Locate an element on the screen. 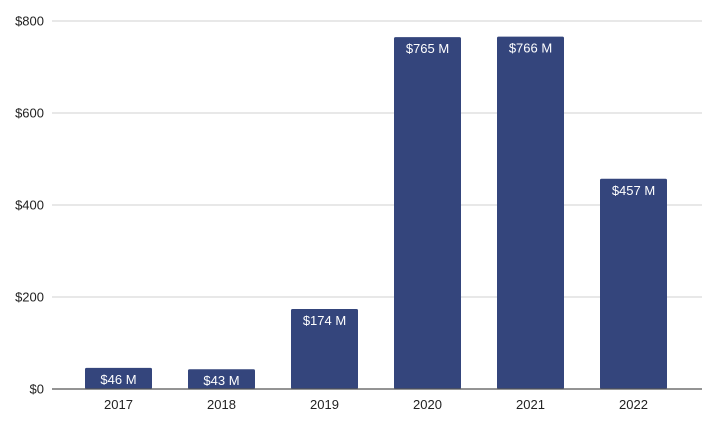 The height and width of the screenshot is (424, 717). bar-value-label: $174 M is located at coordinates (324, 320).